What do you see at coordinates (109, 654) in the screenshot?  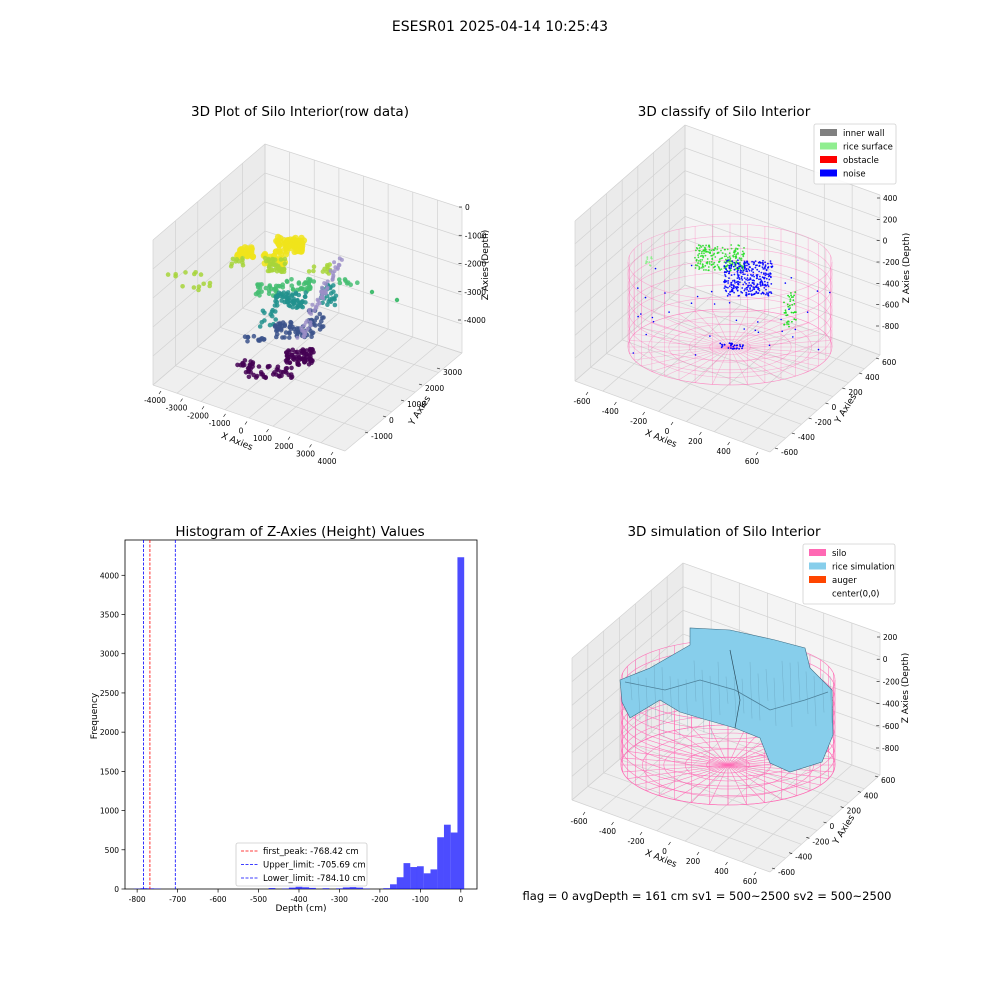 I see `panel3-y-tick-label: 3000` at bounding box center [109, 654].